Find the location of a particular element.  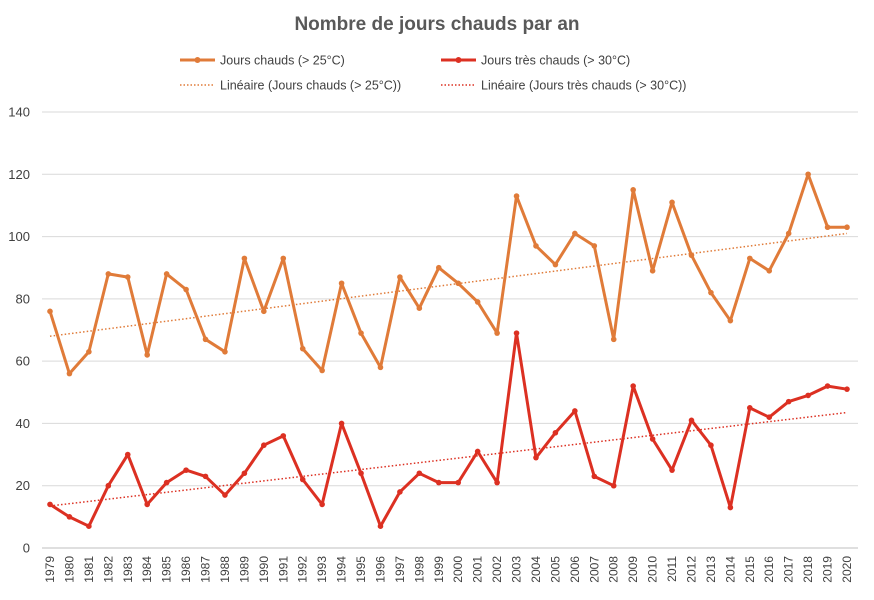

data-point-1-1985 is located at coordinates (166, 482).